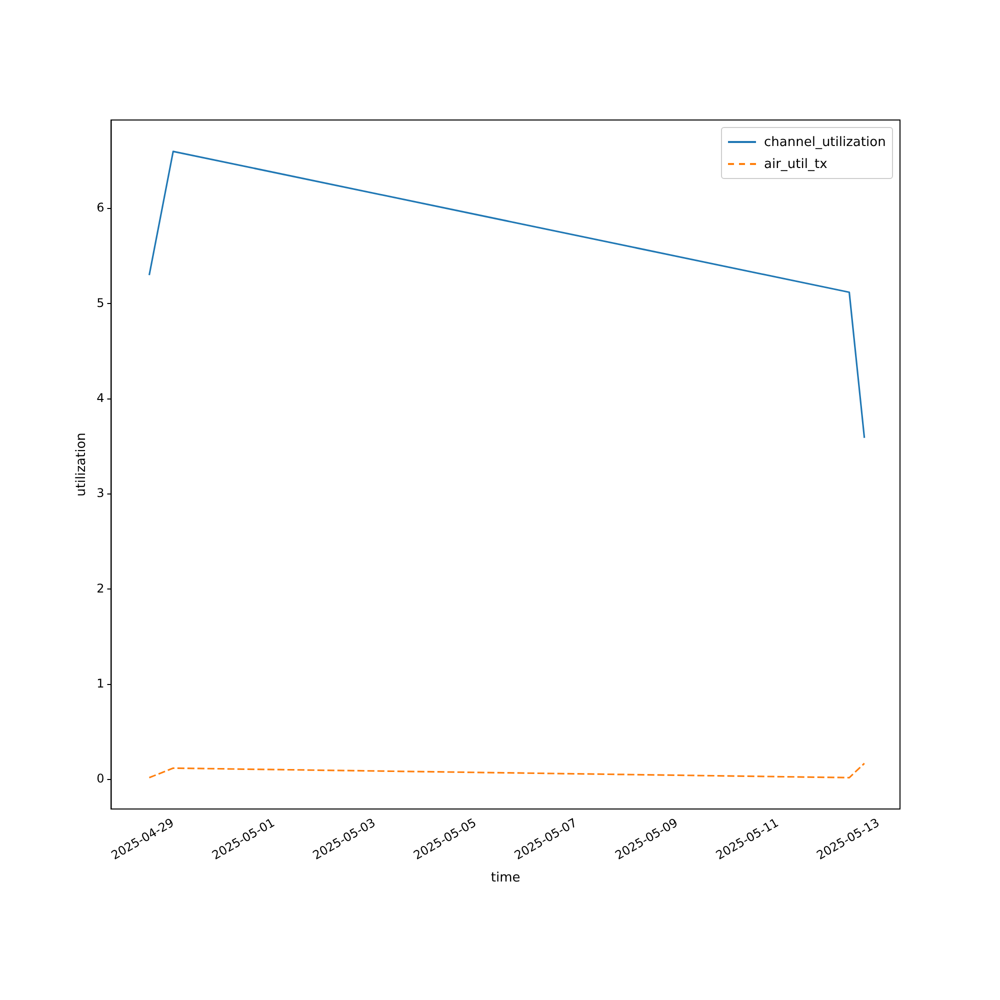 The height and width of the screenshot is (1000, 1000). I want to click on y-tick-label: 5, so click(100, 303).